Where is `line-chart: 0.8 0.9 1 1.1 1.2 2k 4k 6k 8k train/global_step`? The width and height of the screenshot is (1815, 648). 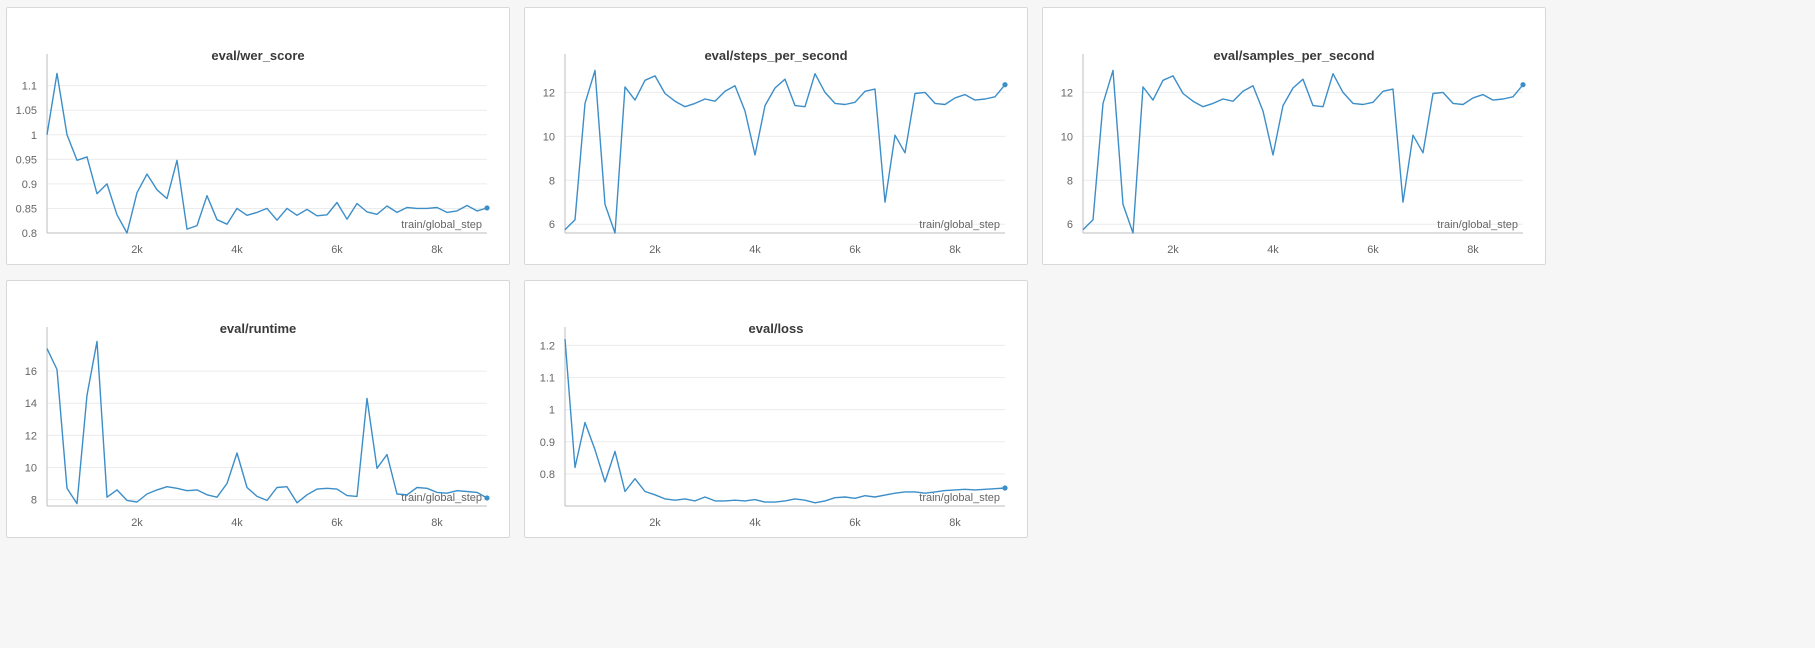
line-chart: 0.8 0.9 1 1.1 1.2 2k 4k 6k 8k train/global_step is located at coordinates (777, 410).